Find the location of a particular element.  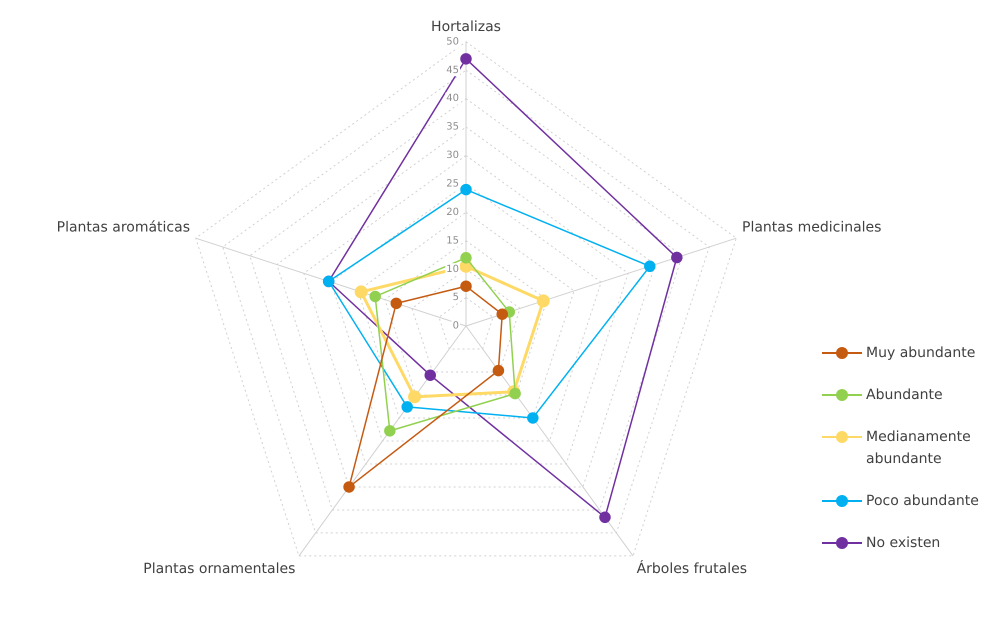

y-tick-label: 5 is located at coordinates (456, 298).